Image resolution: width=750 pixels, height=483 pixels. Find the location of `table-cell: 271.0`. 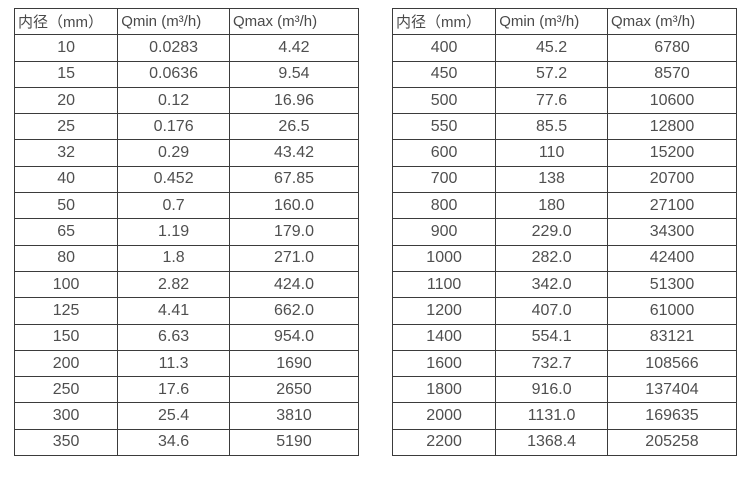

table-cell: 271.0 is located at coordinates (294, 258).